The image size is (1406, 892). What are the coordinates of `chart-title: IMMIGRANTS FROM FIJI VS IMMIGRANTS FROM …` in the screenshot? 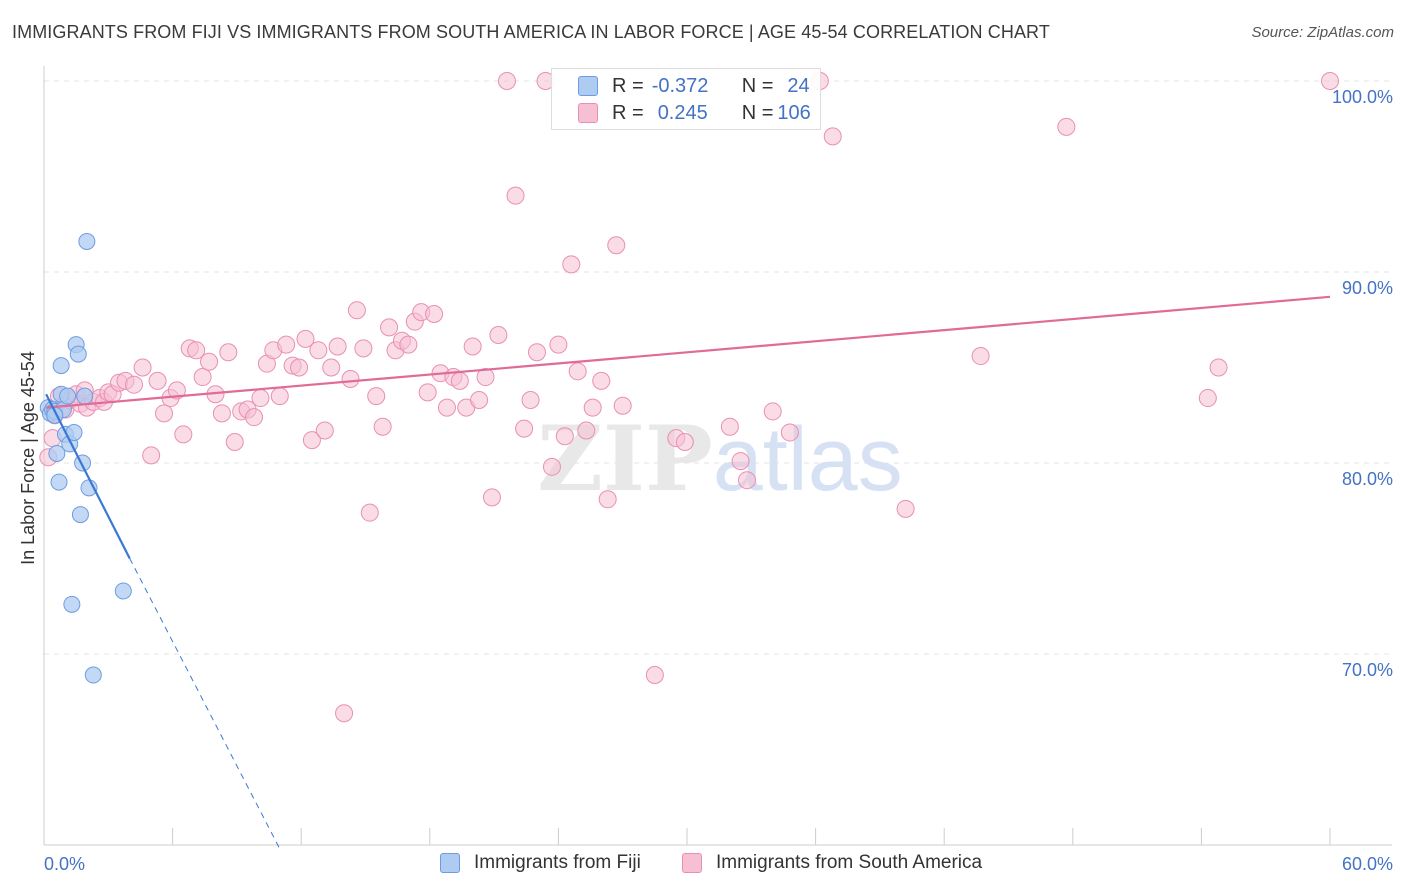 It's located at (531, 32).